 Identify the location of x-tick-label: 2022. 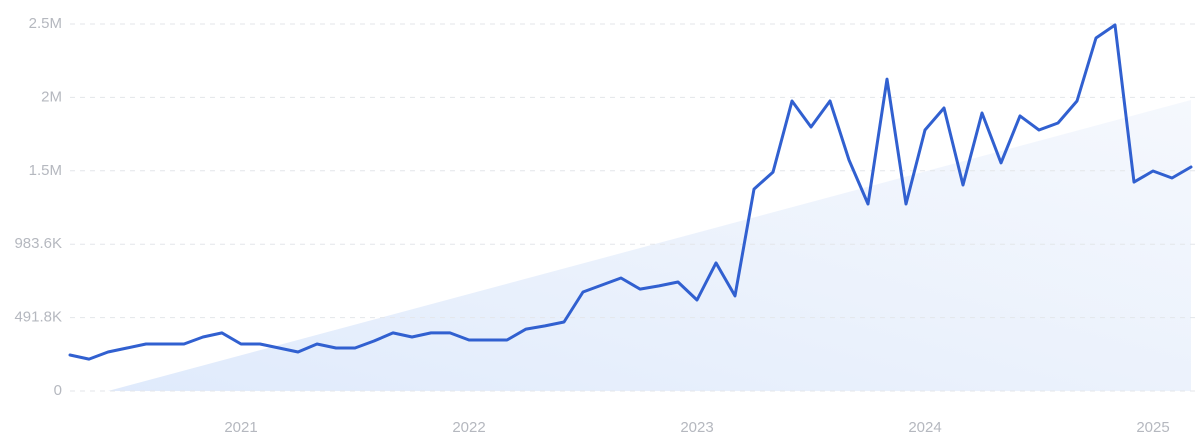
(468, 427).